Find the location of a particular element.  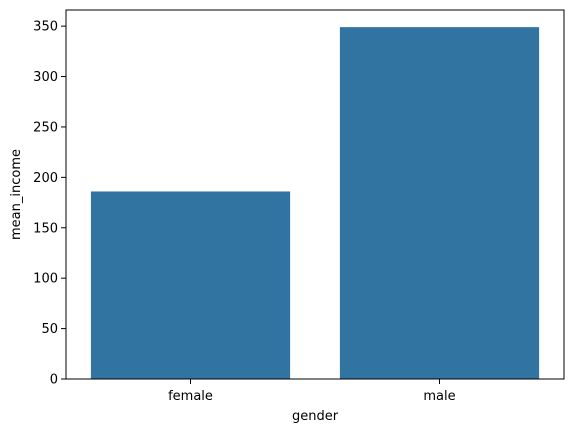

y-axis-label: mean_income is located at coordinates (16, 194).